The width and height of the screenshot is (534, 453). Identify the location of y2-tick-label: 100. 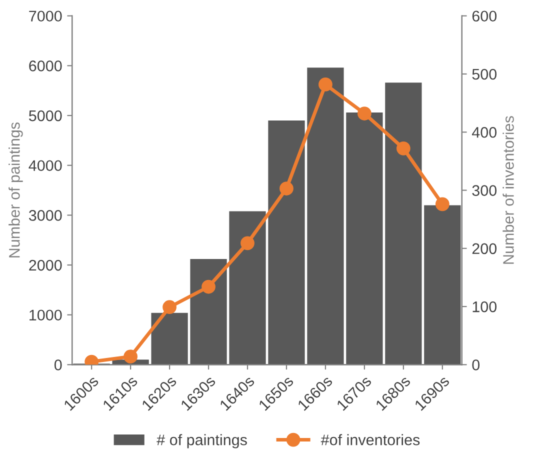
(484, 306).